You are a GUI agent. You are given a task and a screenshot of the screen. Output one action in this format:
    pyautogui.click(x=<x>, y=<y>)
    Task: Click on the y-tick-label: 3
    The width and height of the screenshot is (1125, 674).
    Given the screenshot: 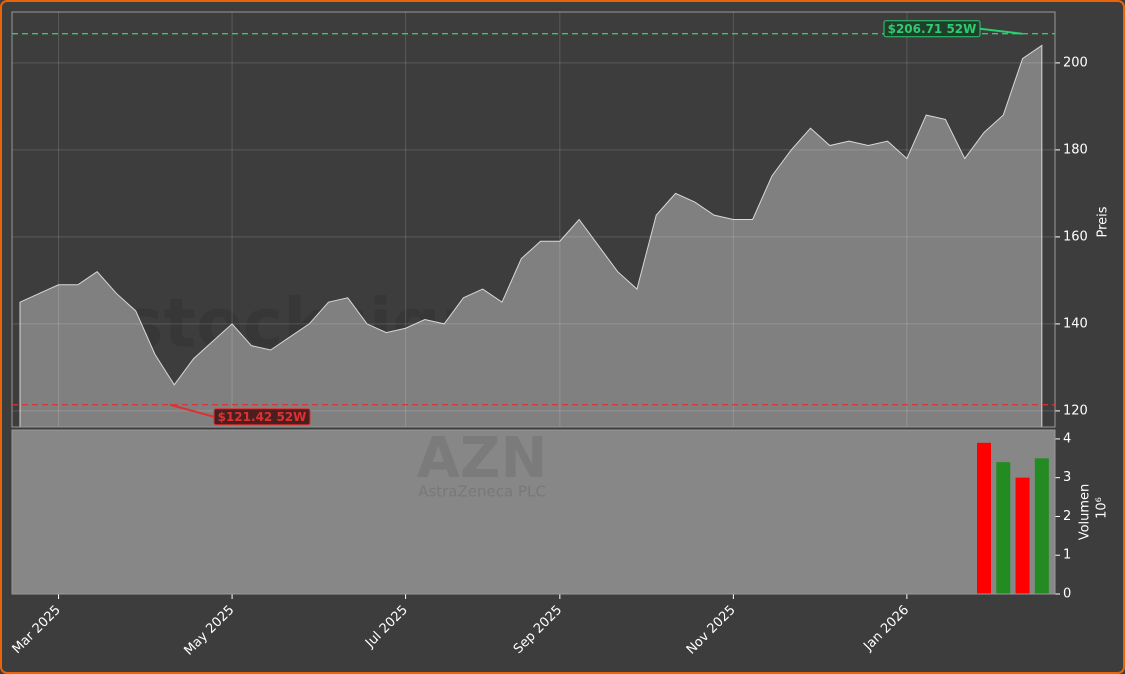 What is the action you would take?
    pyautogui.click(x=1067, y=477)
    